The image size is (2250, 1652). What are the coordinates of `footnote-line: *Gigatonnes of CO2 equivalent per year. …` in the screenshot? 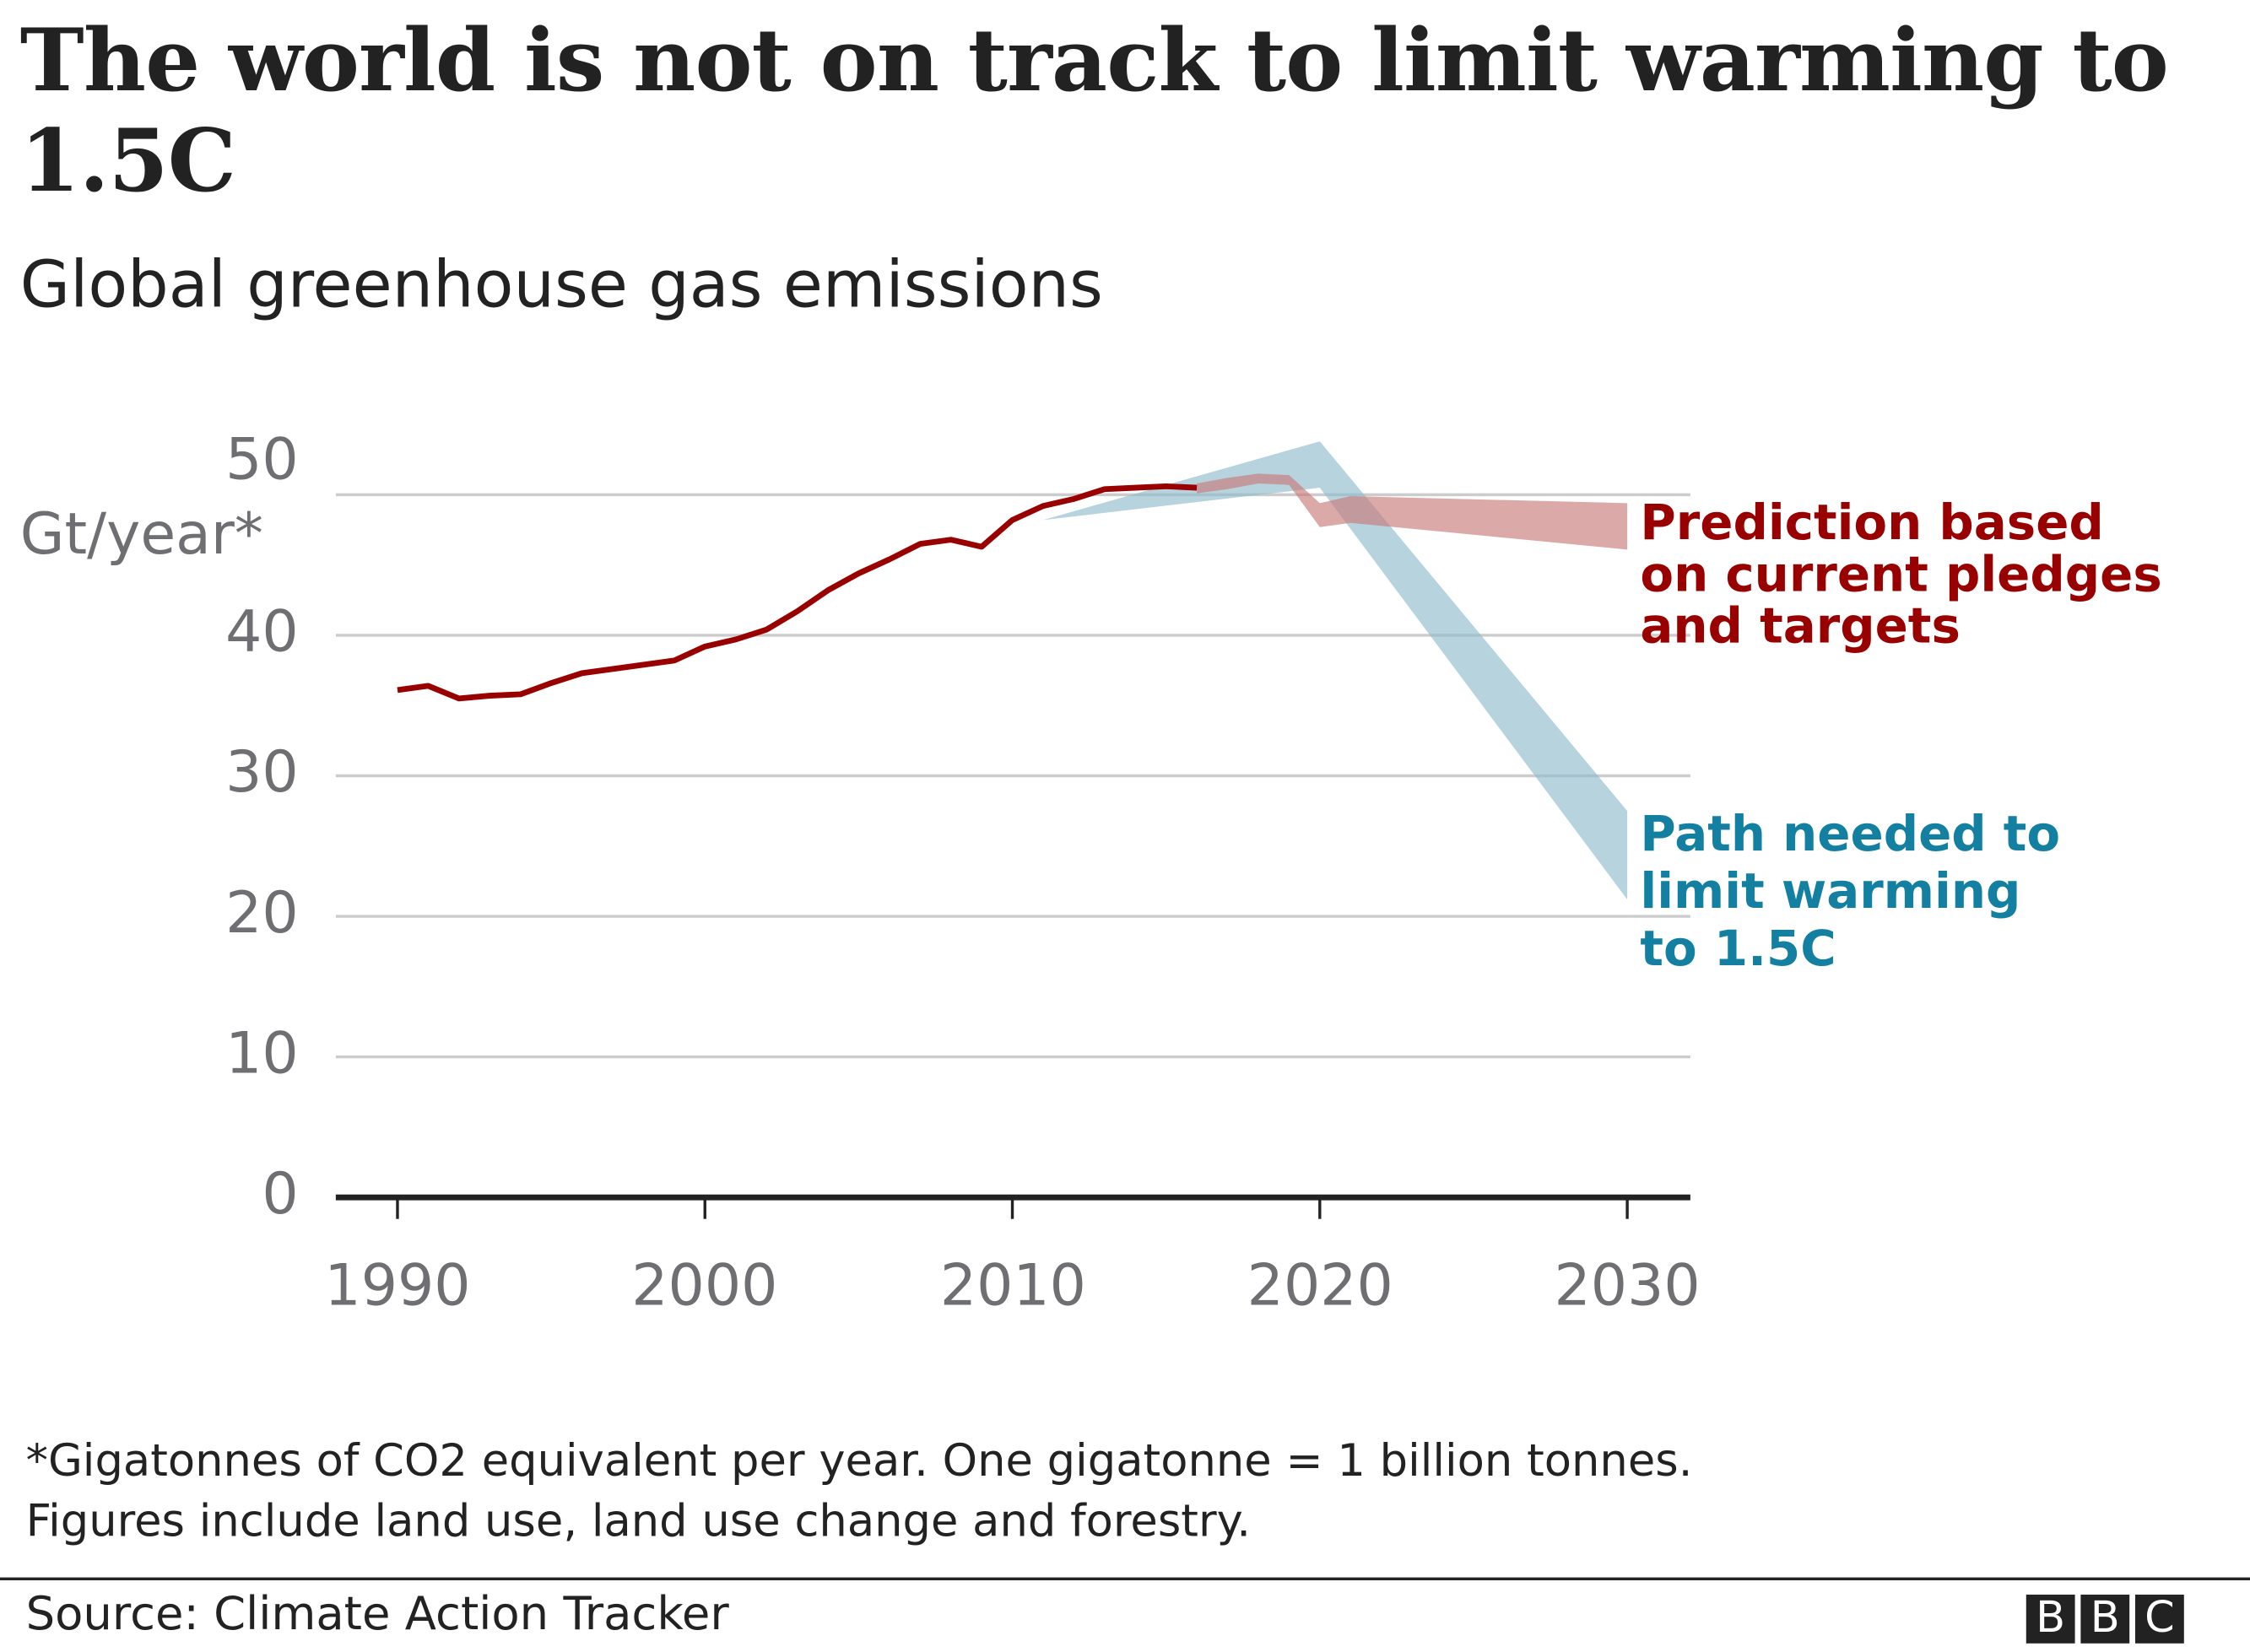 It's located at (859, 1461).